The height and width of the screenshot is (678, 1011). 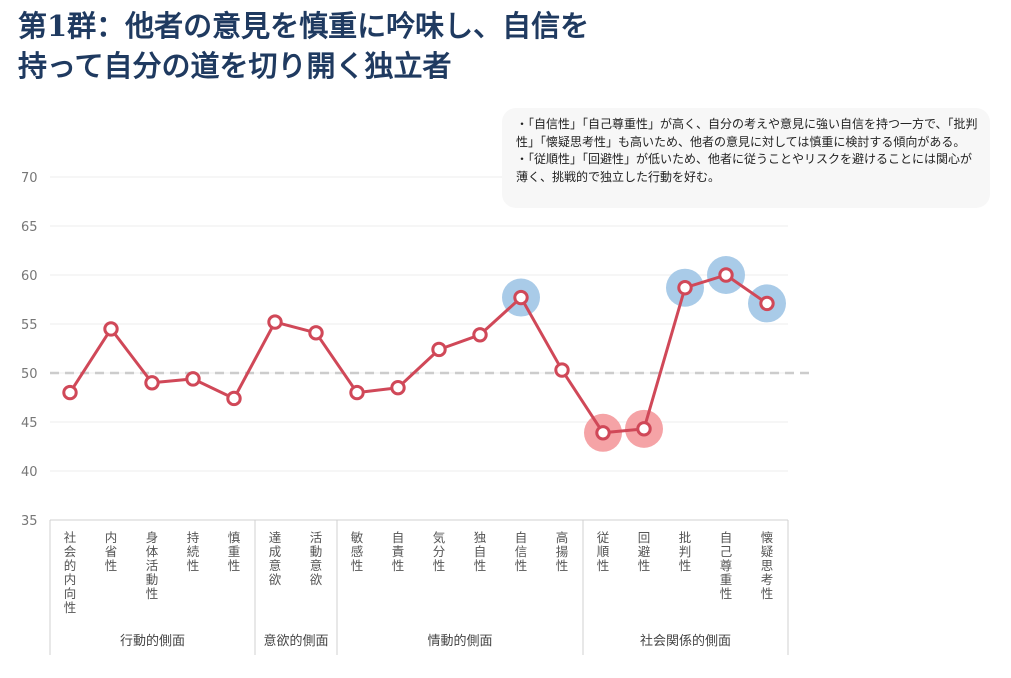 I want to click on x-tick-label: 気分性, so click(x=439, y=551).